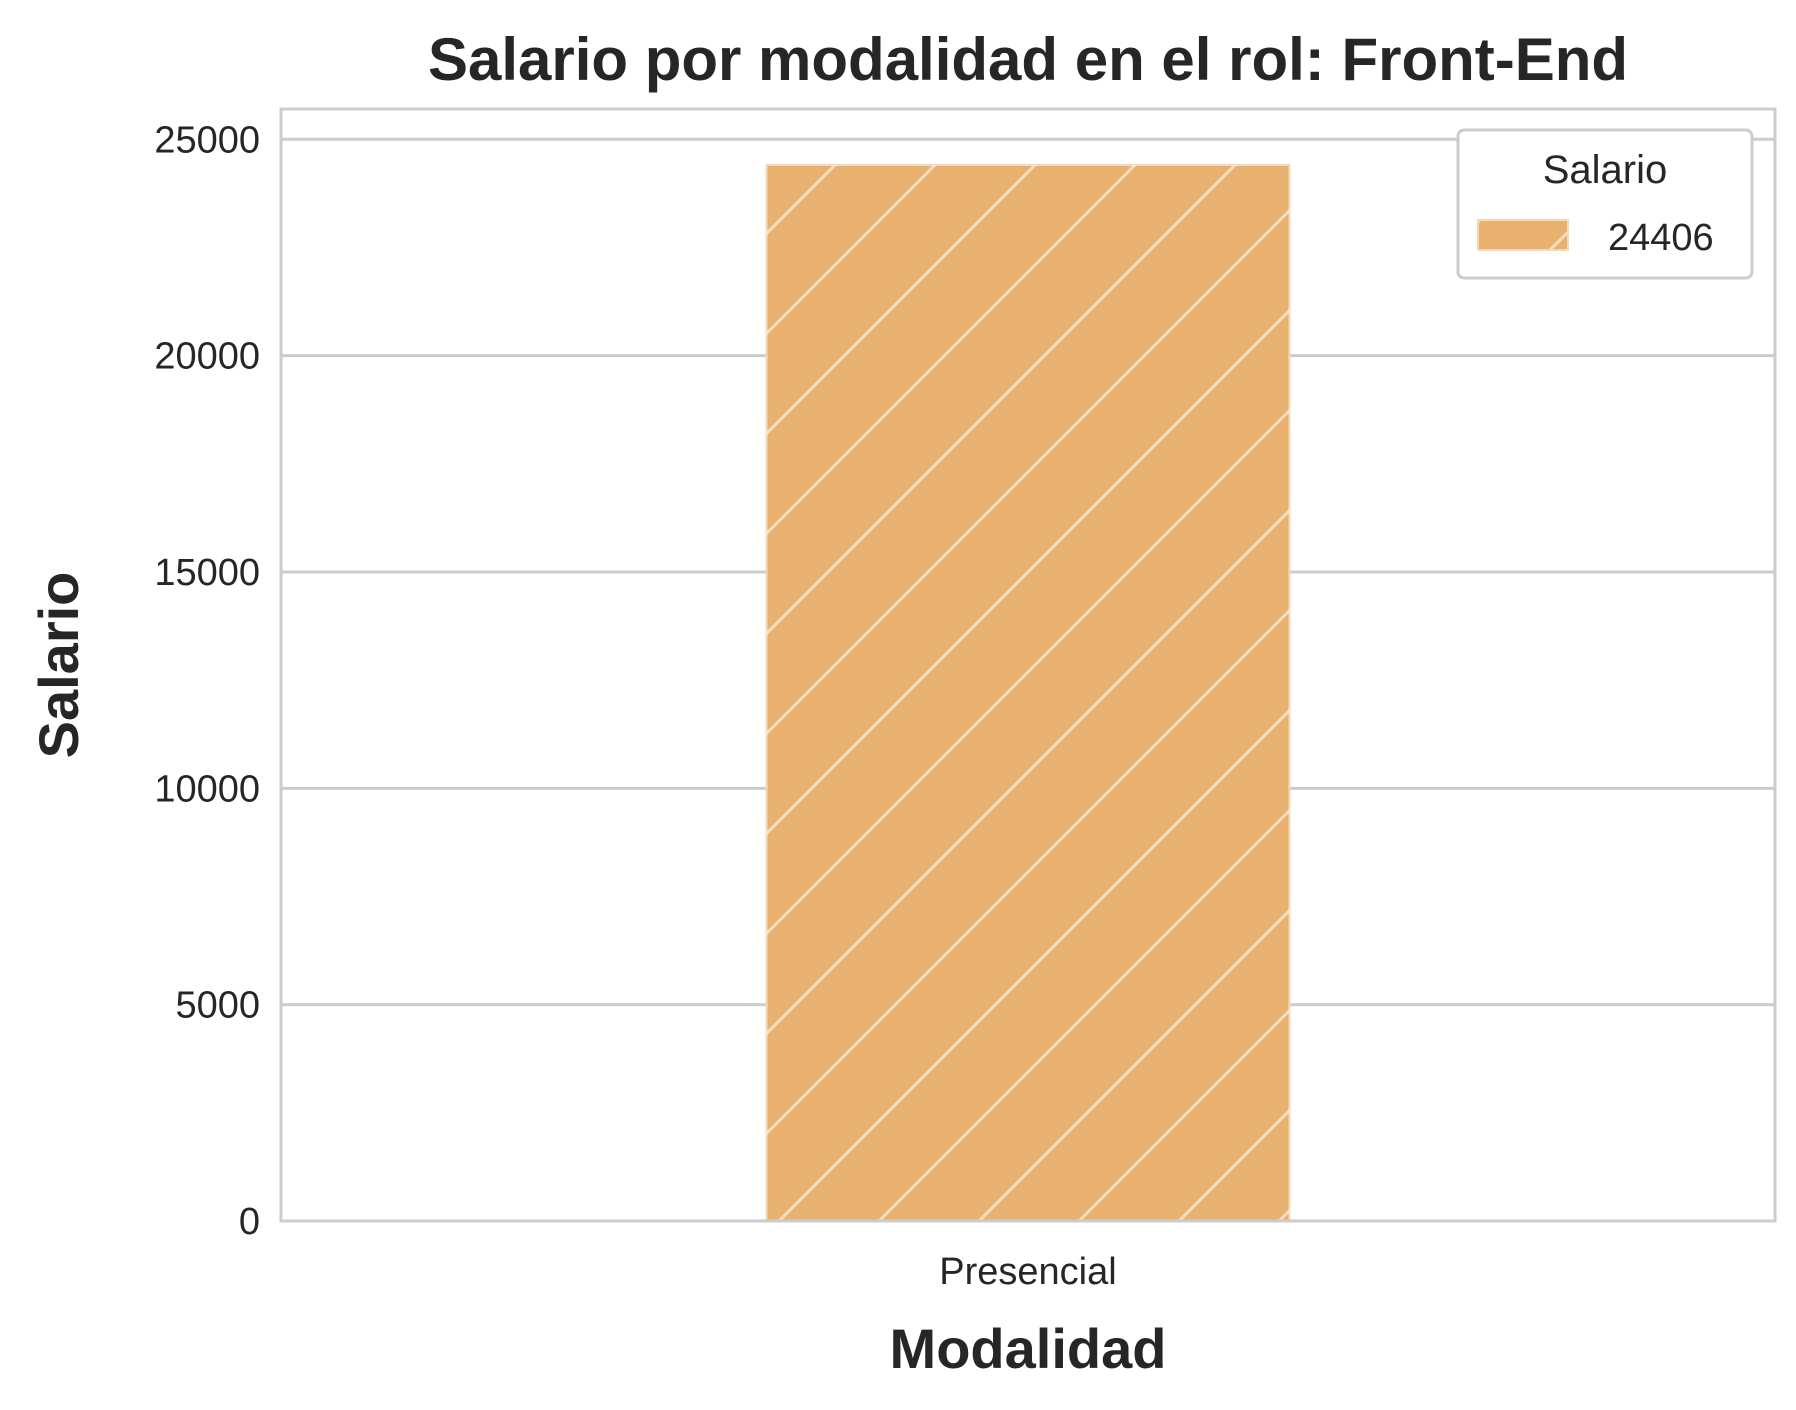  Describe the element at coordinates (1605, 170) in the screenshot. I see `legend-title: Salario` at that location.